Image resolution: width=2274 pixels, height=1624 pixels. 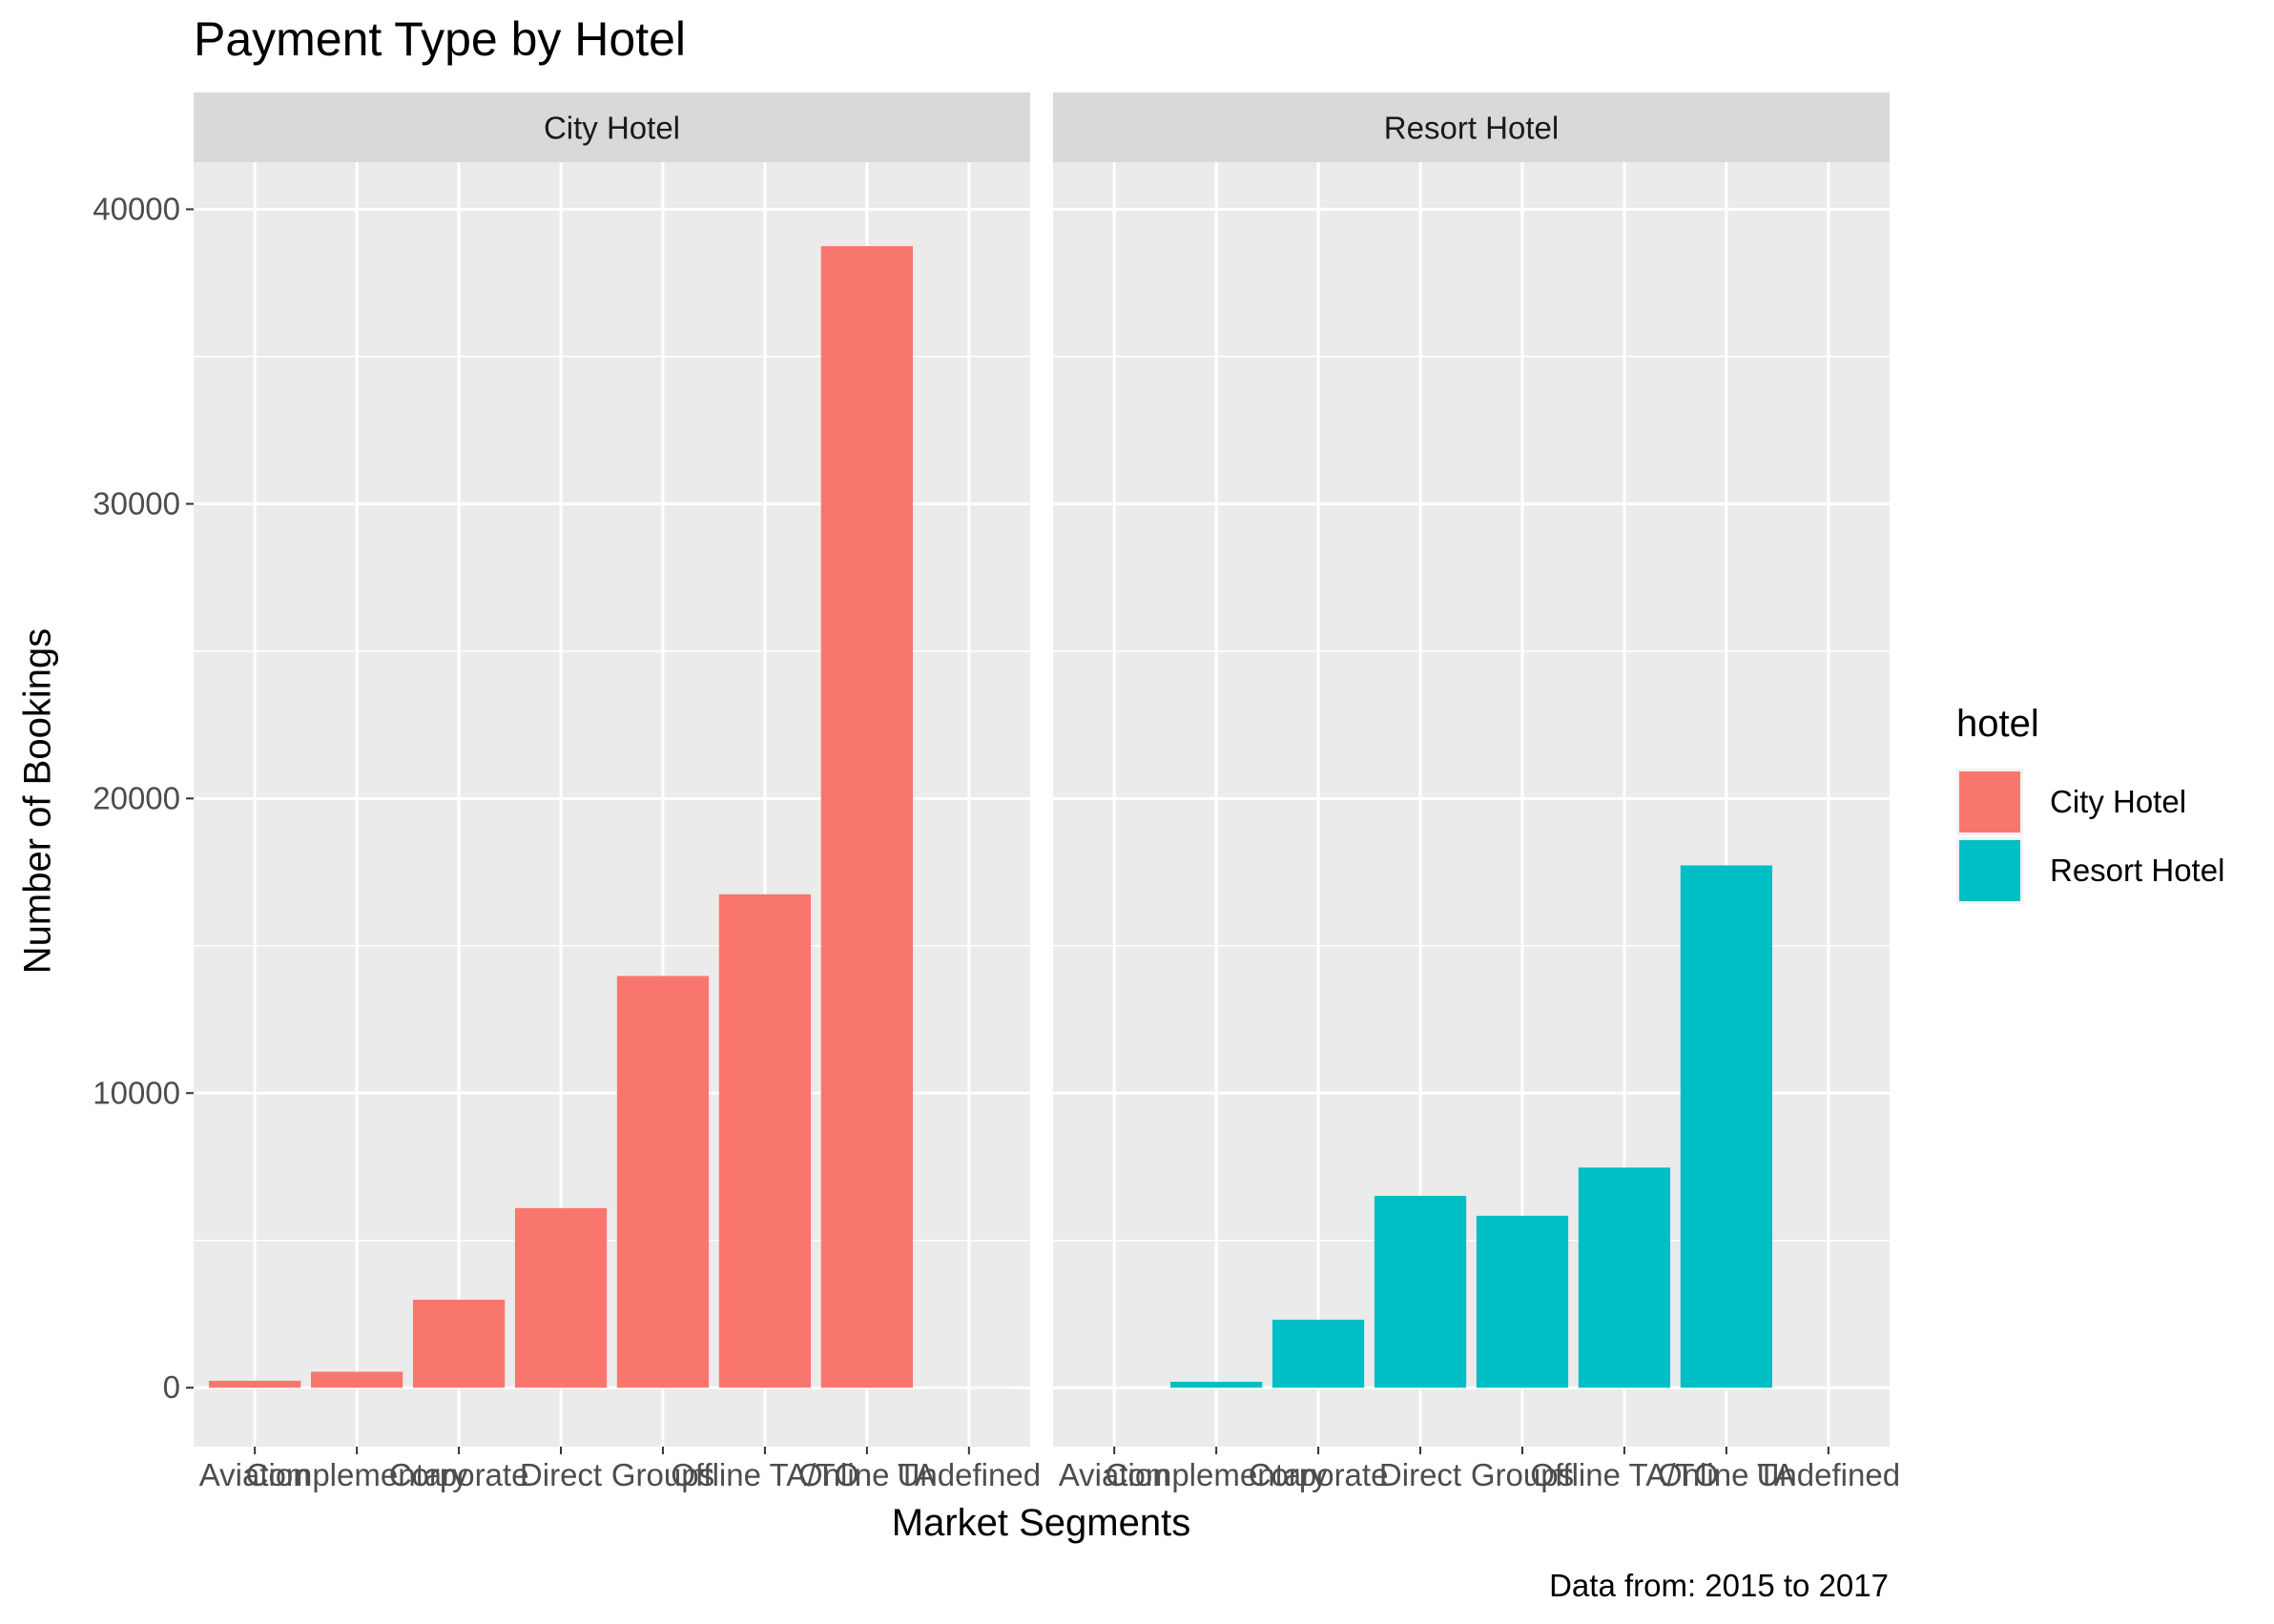 What do you see at coordinates (171, 1387) in the screenshot?
I see `y-tick-label: 0` at bounding box center [171, 1387].